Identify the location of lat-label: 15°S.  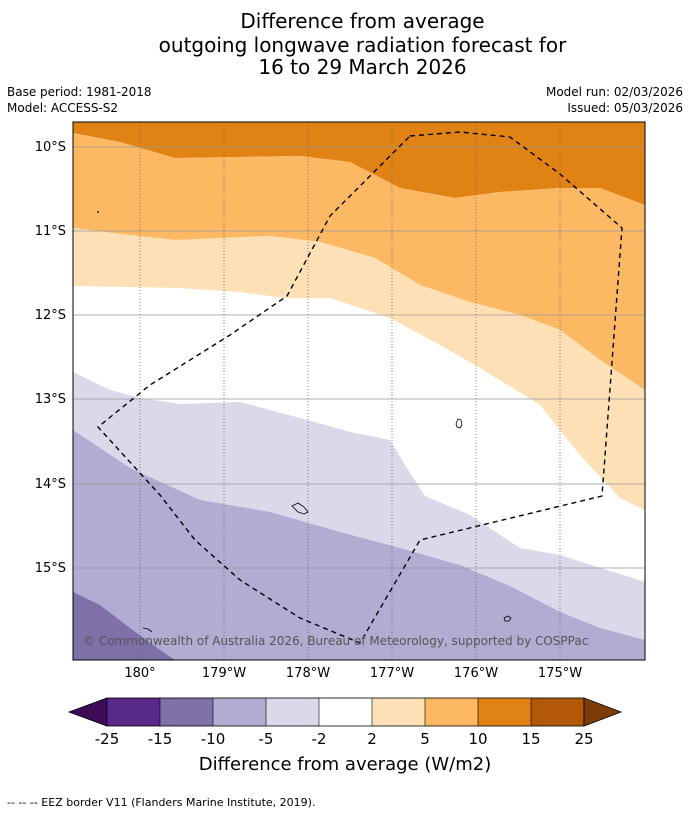
(50, 568).